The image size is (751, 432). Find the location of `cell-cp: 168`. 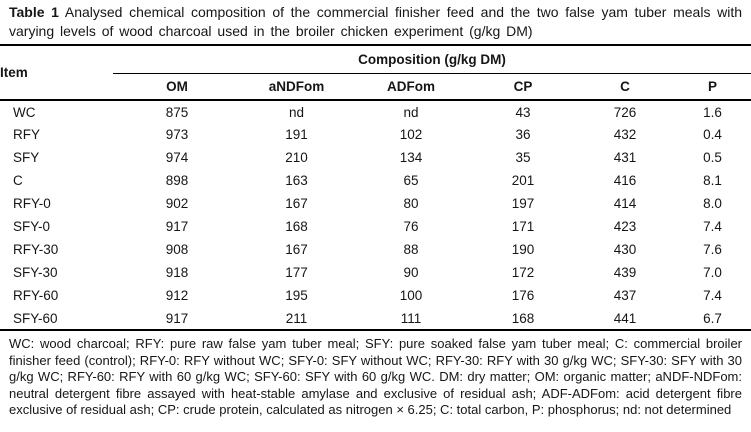

cell-cp: 168 is located at coordinates (523, 319).